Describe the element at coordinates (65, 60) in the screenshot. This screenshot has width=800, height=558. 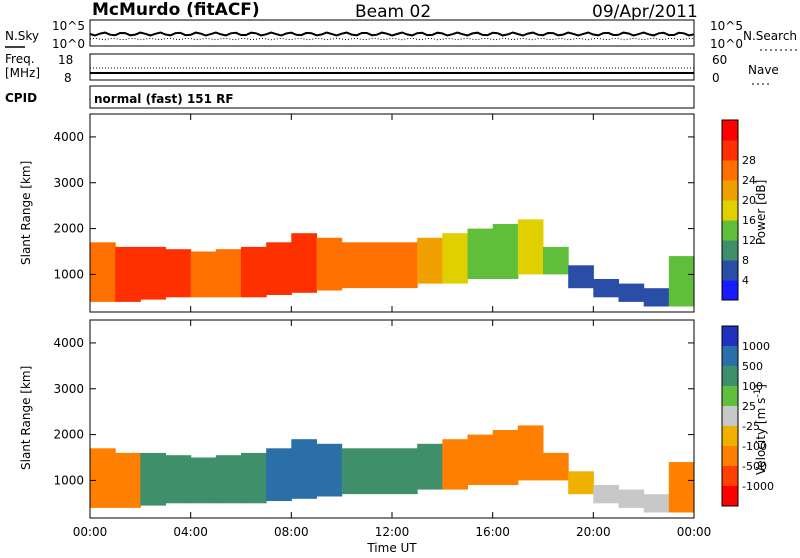
I see `freq-tick-top: 18` at that location.